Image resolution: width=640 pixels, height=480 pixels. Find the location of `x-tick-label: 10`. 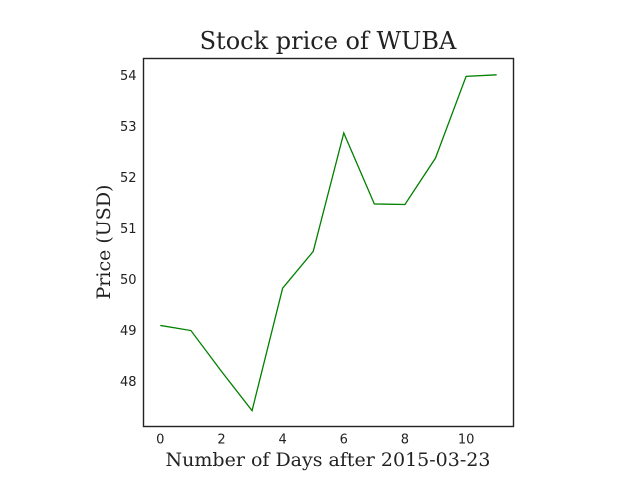

x-tick-label: 10 is located at coordinates (466, 440).